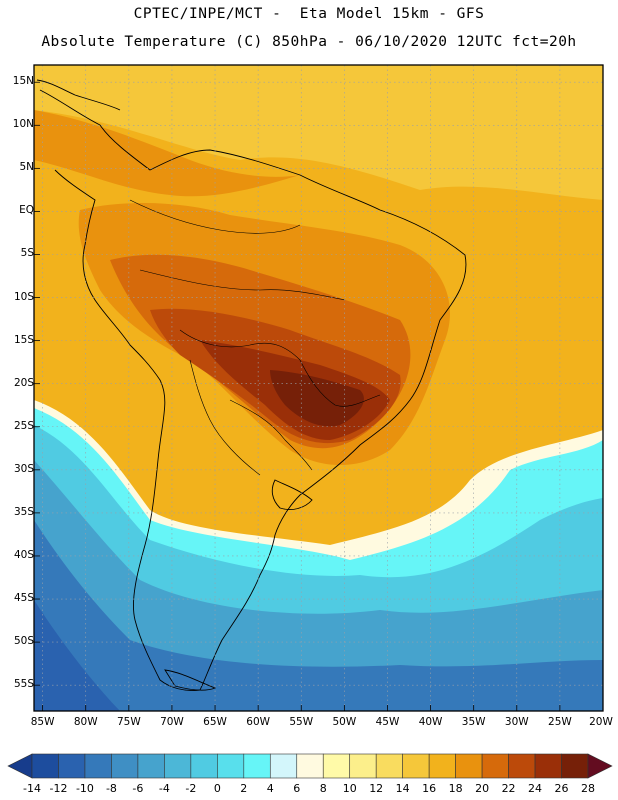  What do you see at coordinates (23, 425) in the screenshot?
I see `lat-label: 25S` at bounding box center [23, 425].